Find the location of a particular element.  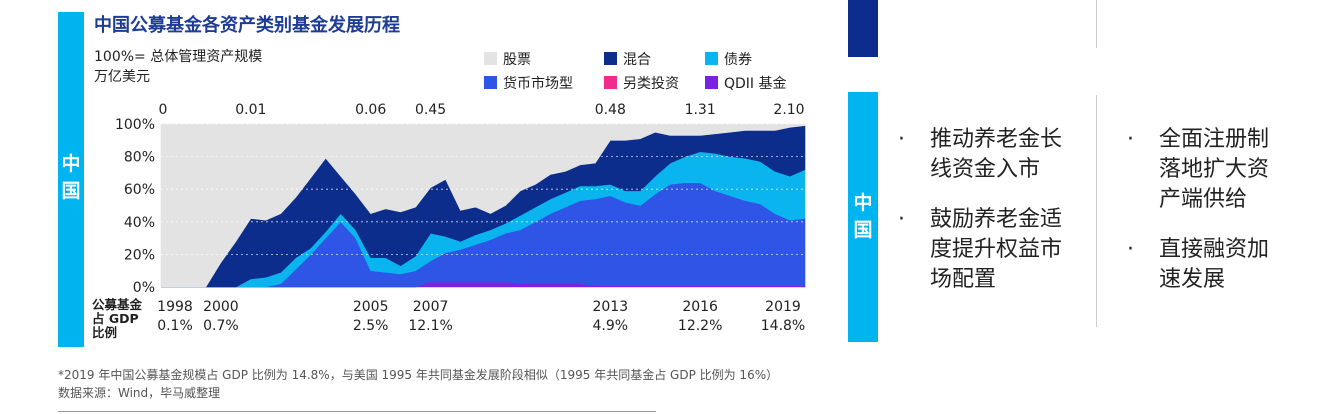

y-tick-label: 80% is located at coordinates (139, 158).